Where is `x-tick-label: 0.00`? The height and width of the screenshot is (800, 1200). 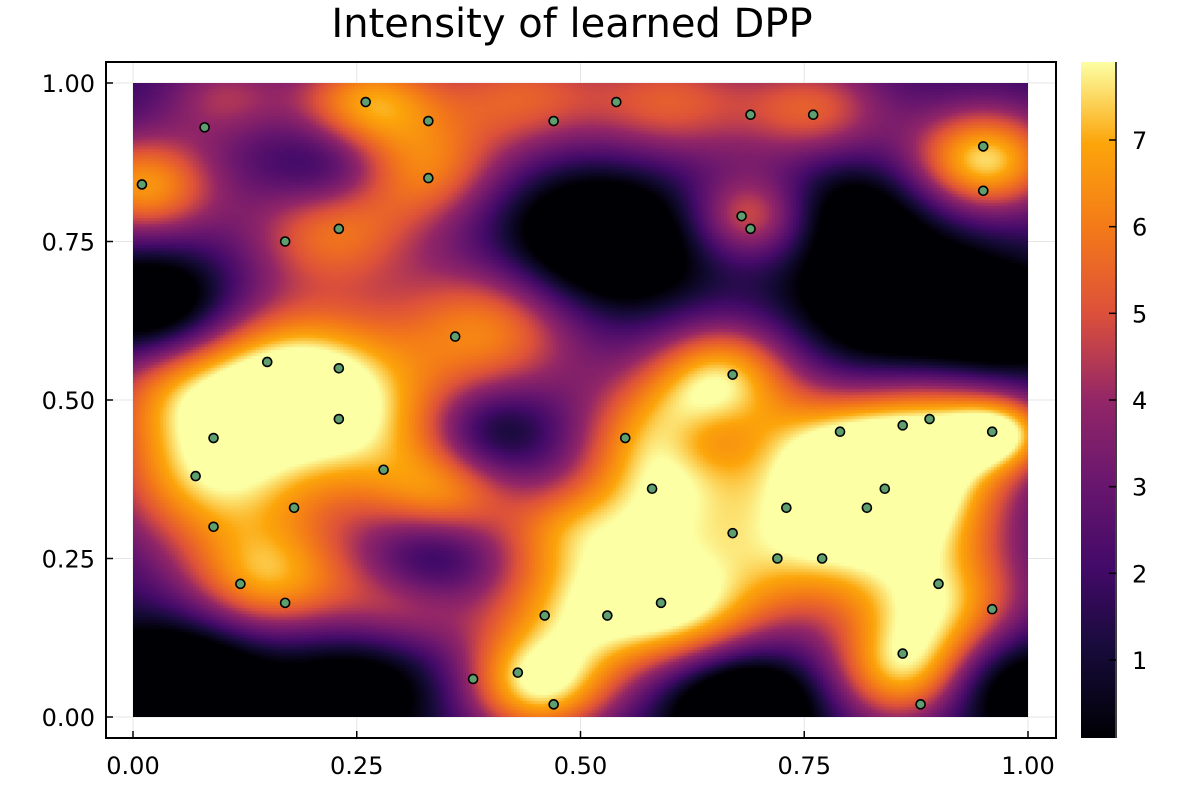 x-tick-label: 0.00 is located at coordinates (132, 766).